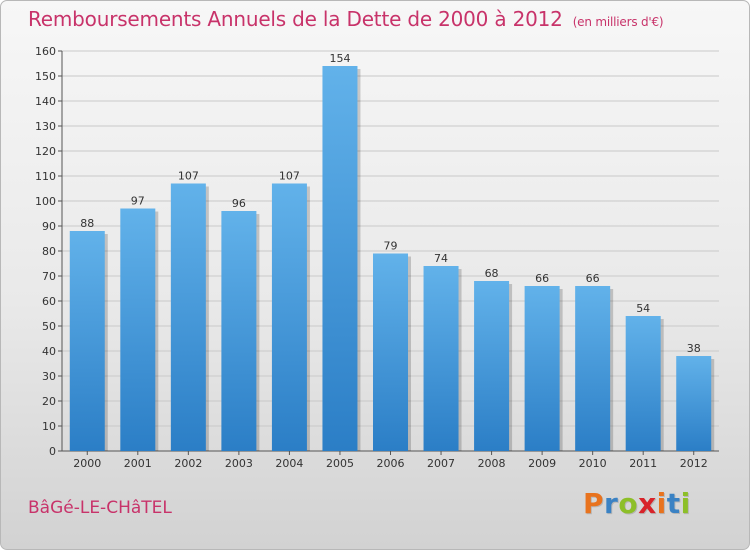 This screenshot has width=750, height=550. What do you see at coordinates (673, 503) in the screenshot?
I see `logo-letter: t` at bounding box center [673, 503].